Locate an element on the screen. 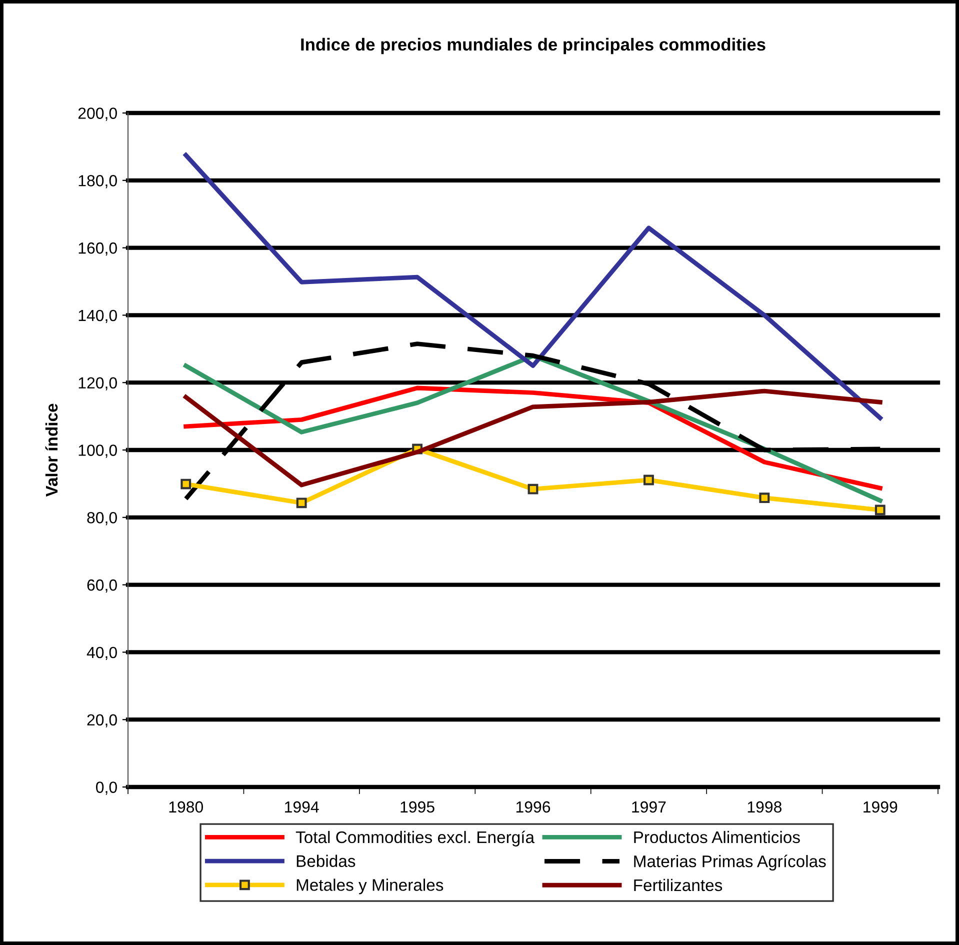 This screenshot has height=945, width=959. x-tick-label: 1995 is located at coordinates (417, 807).